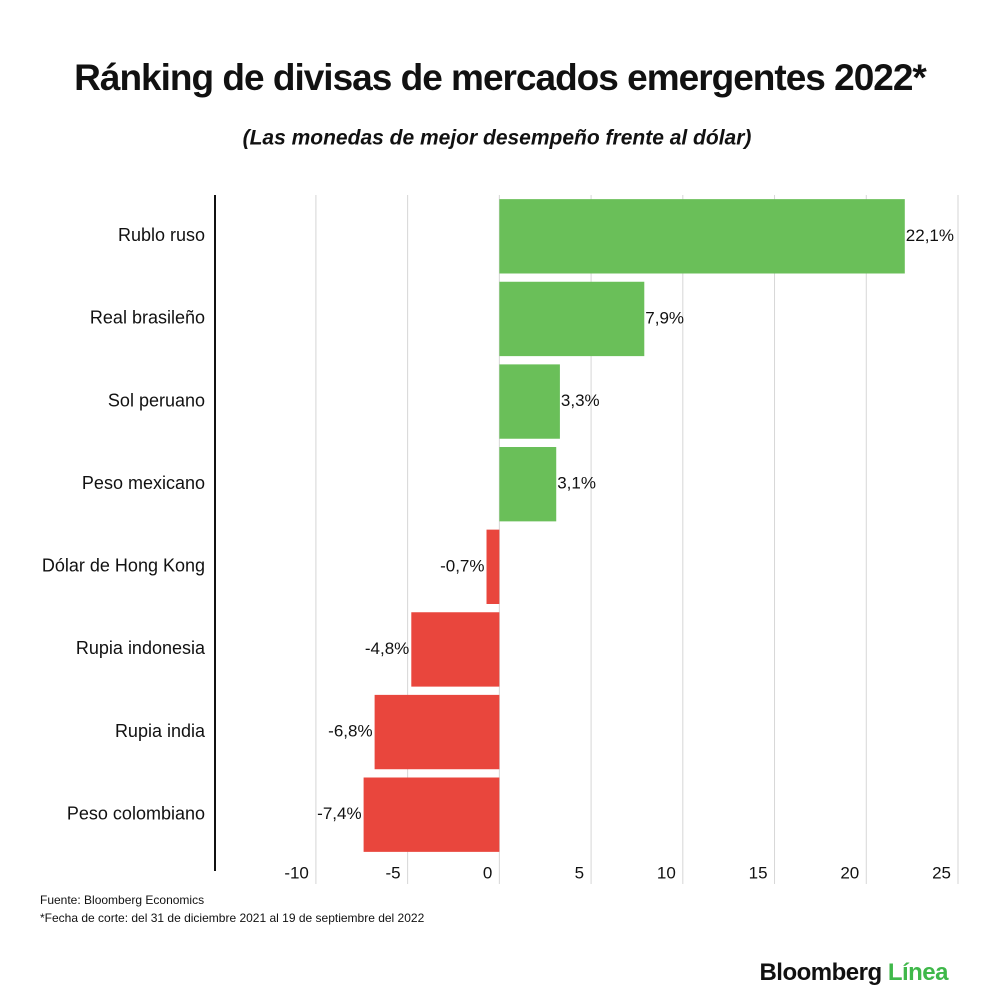 This screenshot has width=1000, height=1006. Describe the element at coordinates (579, 872) in the screenshot. I see `x-tick-label: 5` at that location.